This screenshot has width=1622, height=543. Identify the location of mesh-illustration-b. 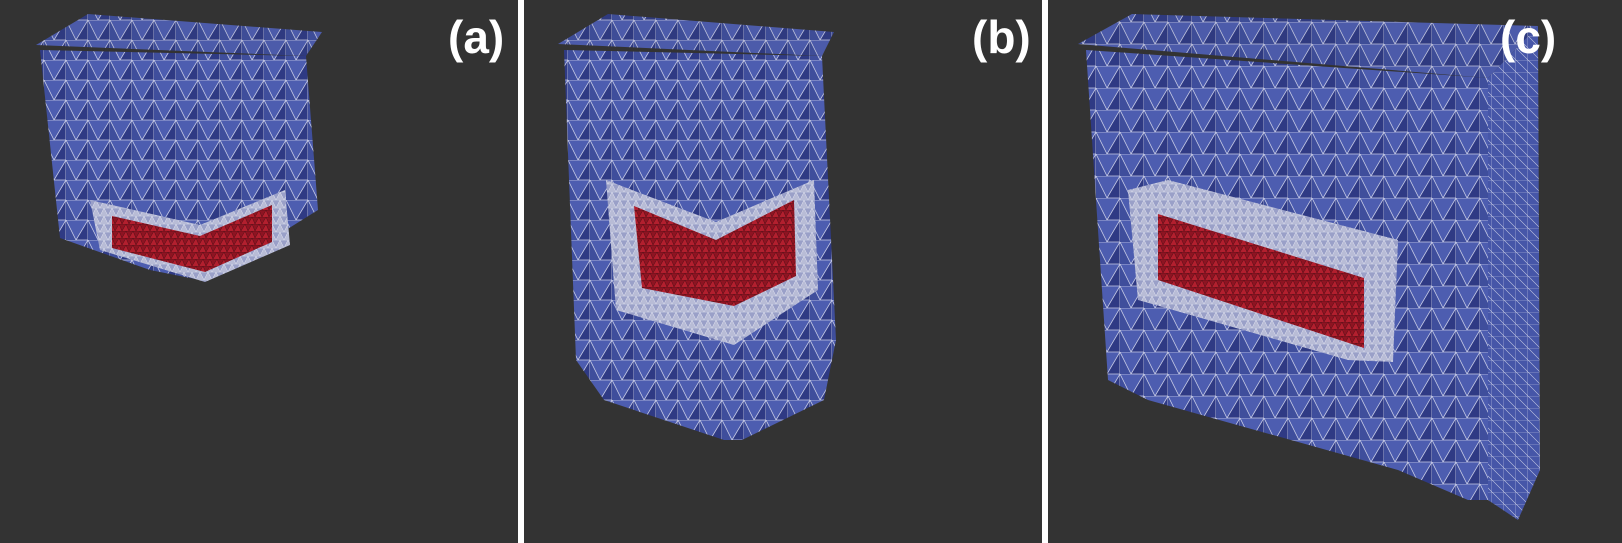
(697, 227).